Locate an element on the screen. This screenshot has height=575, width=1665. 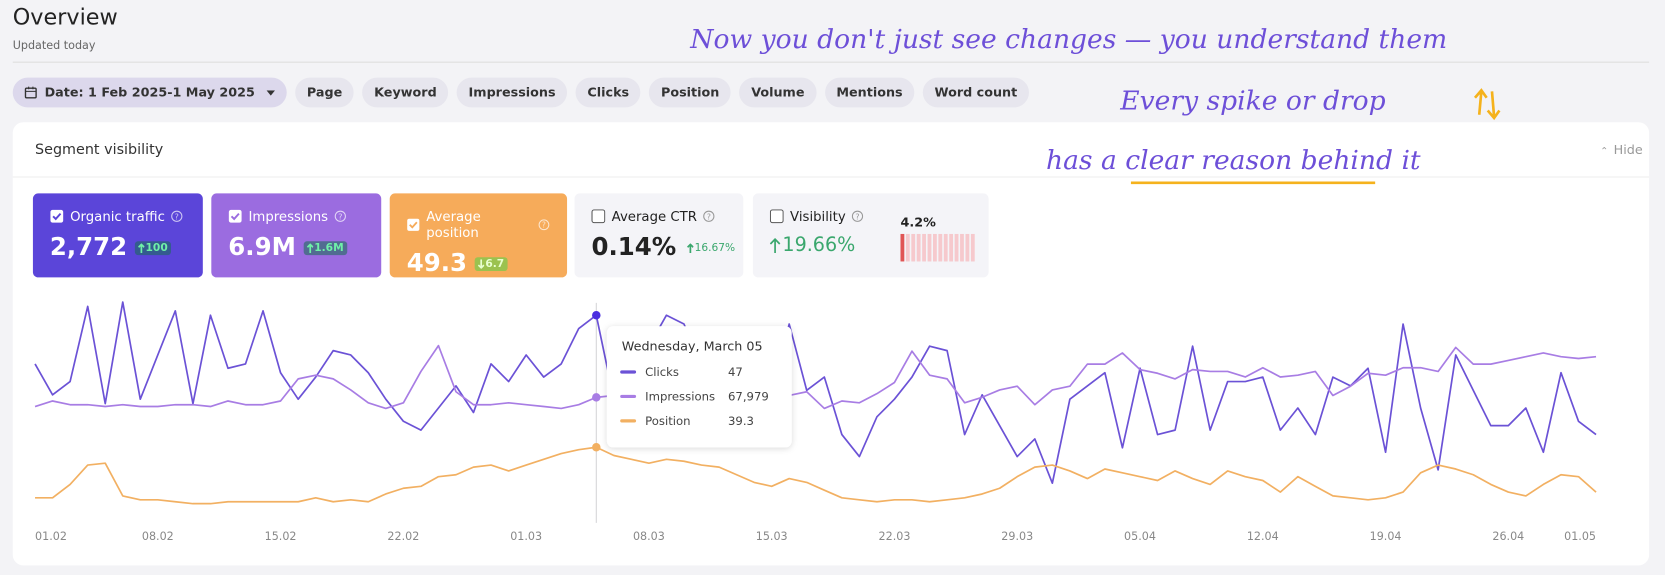
metric-card: Average CTR? 0.14% 16.67% is located at coordinates (659, 235).